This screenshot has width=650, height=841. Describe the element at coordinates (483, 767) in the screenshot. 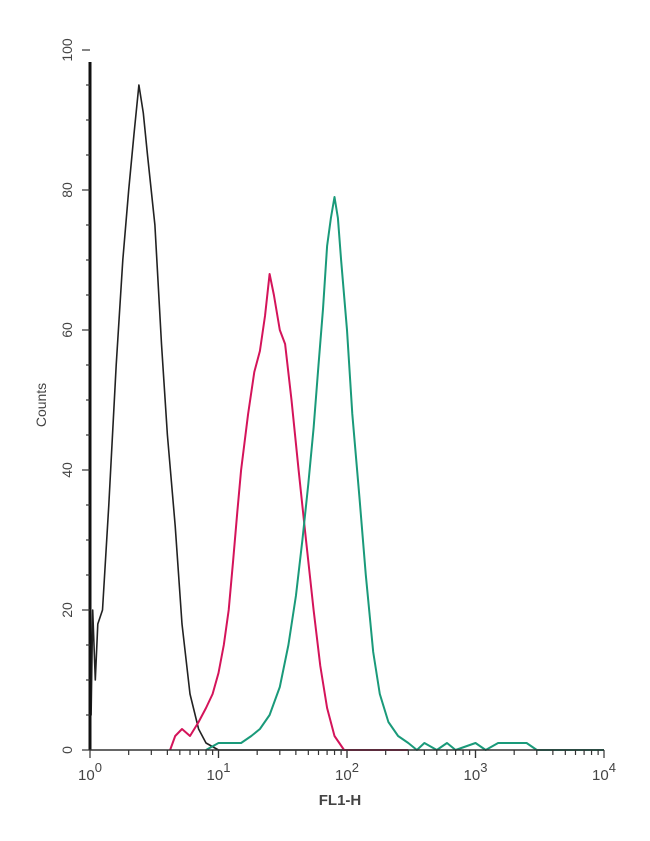

I see `x-tick-exponent: 3` at that location.